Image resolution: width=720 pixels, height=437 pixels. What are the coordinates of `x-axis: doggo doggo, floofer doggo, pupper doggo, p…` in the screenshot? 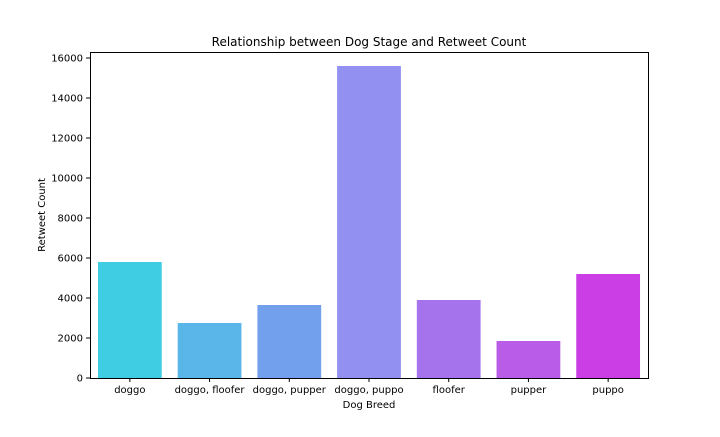 It's located at (369, 387).